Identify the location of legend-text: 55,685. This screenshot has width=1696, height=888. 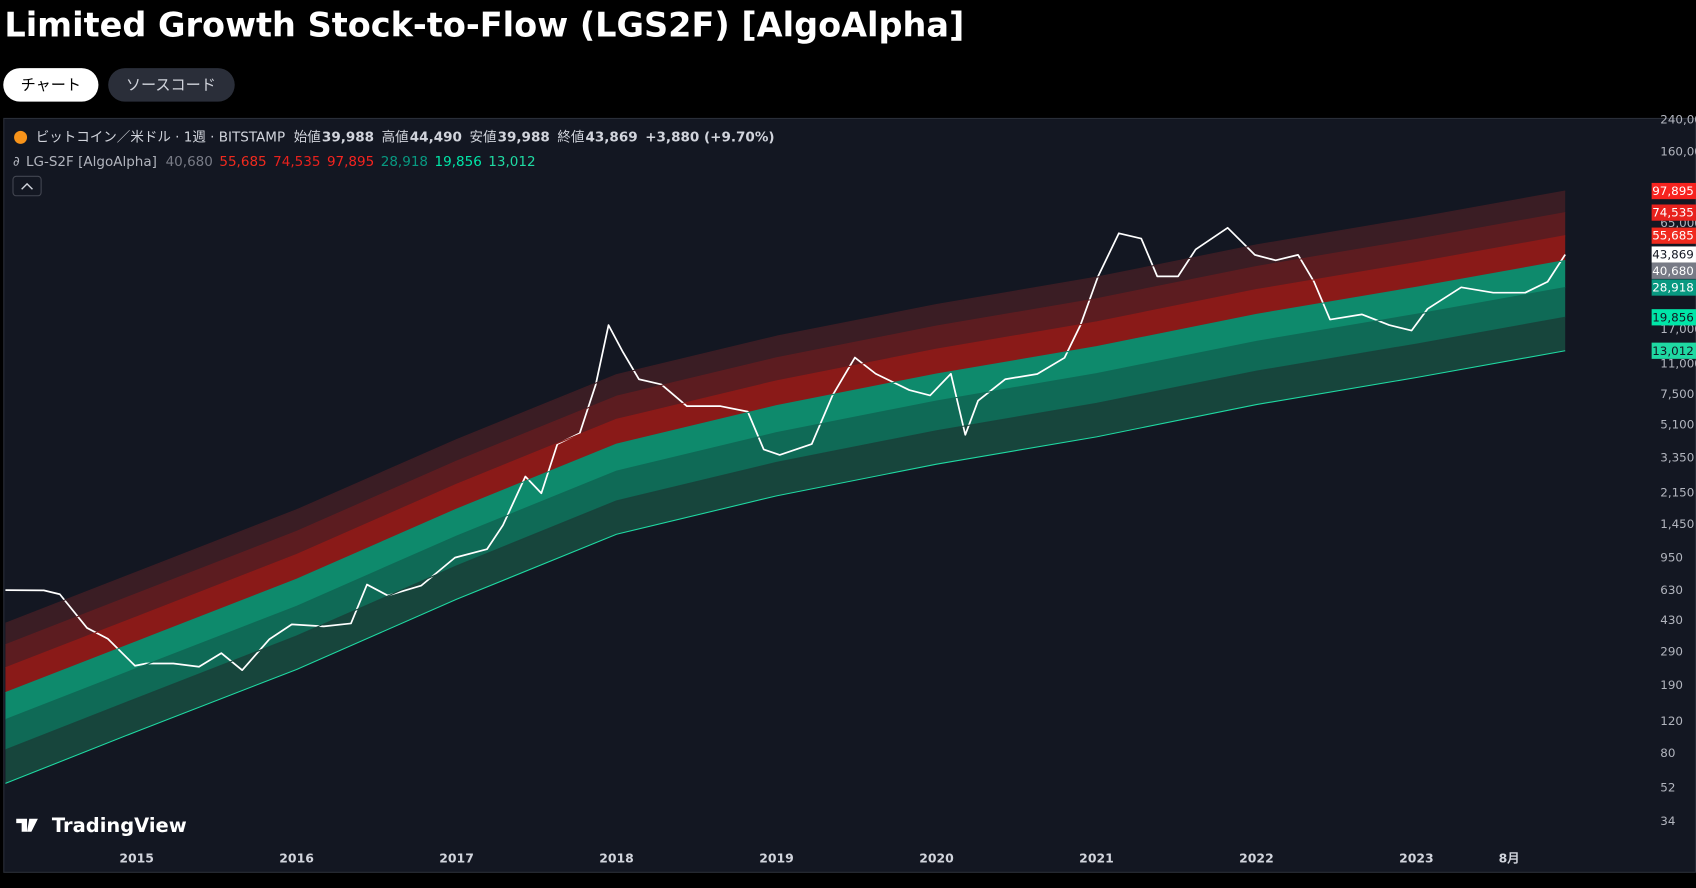
(242, 162).